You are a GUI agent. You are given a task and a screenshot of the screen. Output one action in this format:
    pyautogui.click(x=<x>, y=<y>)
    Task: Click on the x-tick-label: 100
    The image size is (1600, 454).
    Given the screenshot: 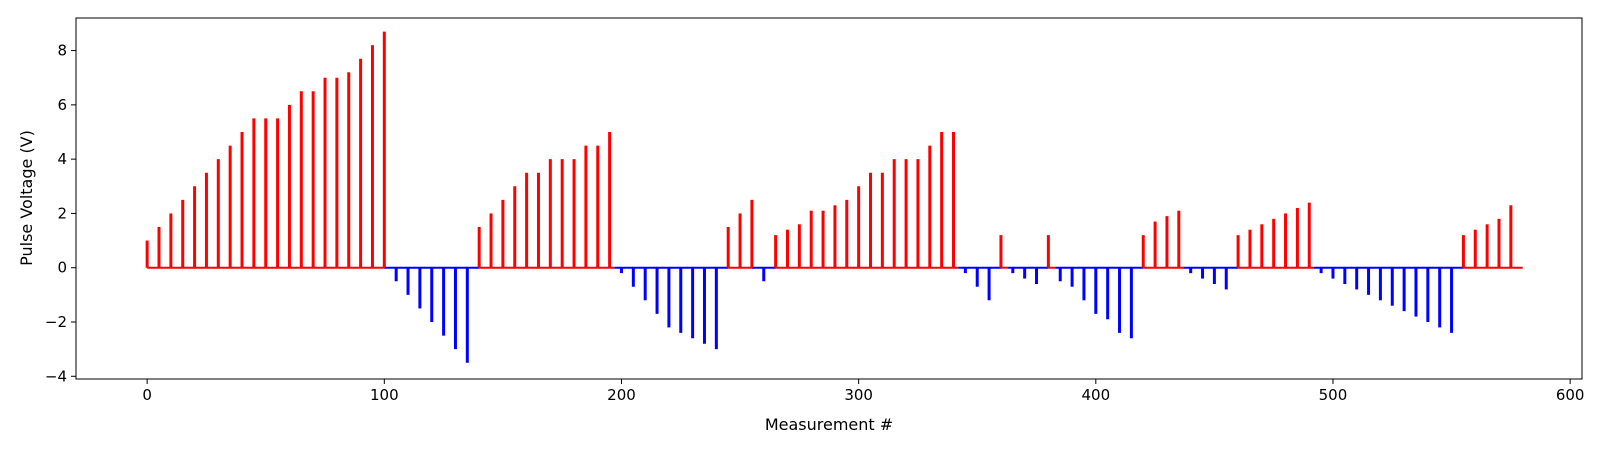 What is the action you would take?
    pyautogui.click(x=384, y=395)
    